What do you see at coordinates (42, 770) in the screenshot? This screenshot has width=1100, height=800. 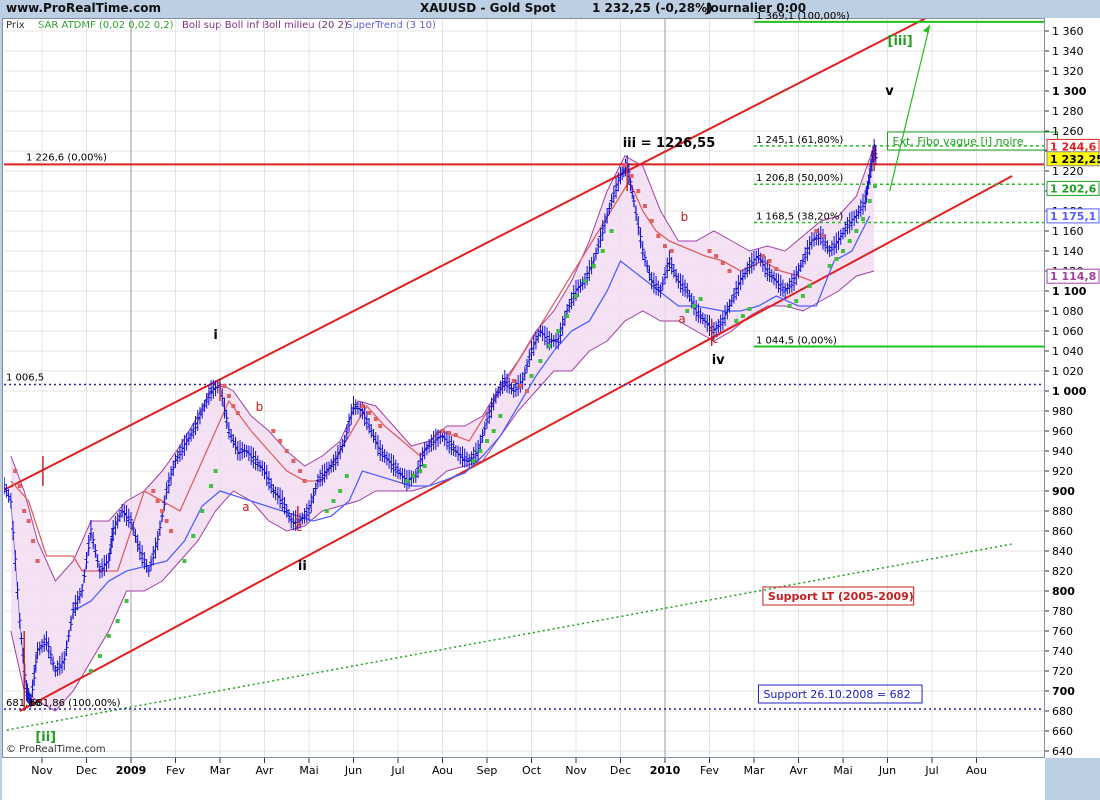 I see `x-tick-label: Nov` at bounding box center [42, 770].